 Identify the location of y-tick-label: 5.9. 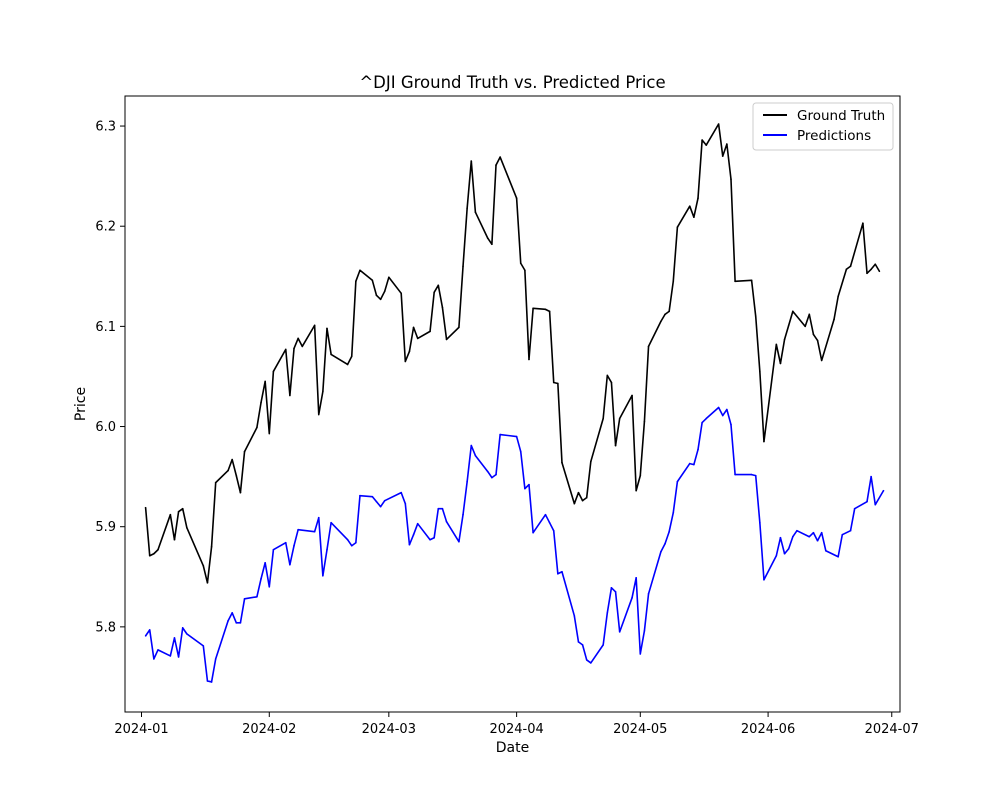
(105, 527).